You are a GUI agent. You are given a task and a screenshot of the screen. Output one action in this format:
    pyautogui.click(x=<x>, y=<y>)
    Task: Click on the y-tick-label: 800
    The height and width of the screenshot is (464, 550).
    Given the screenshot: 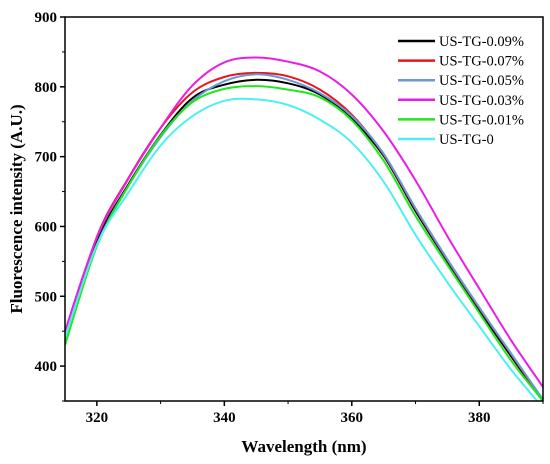 What is the action you would take?
    pyautogui.click(x=46, y=88)
    